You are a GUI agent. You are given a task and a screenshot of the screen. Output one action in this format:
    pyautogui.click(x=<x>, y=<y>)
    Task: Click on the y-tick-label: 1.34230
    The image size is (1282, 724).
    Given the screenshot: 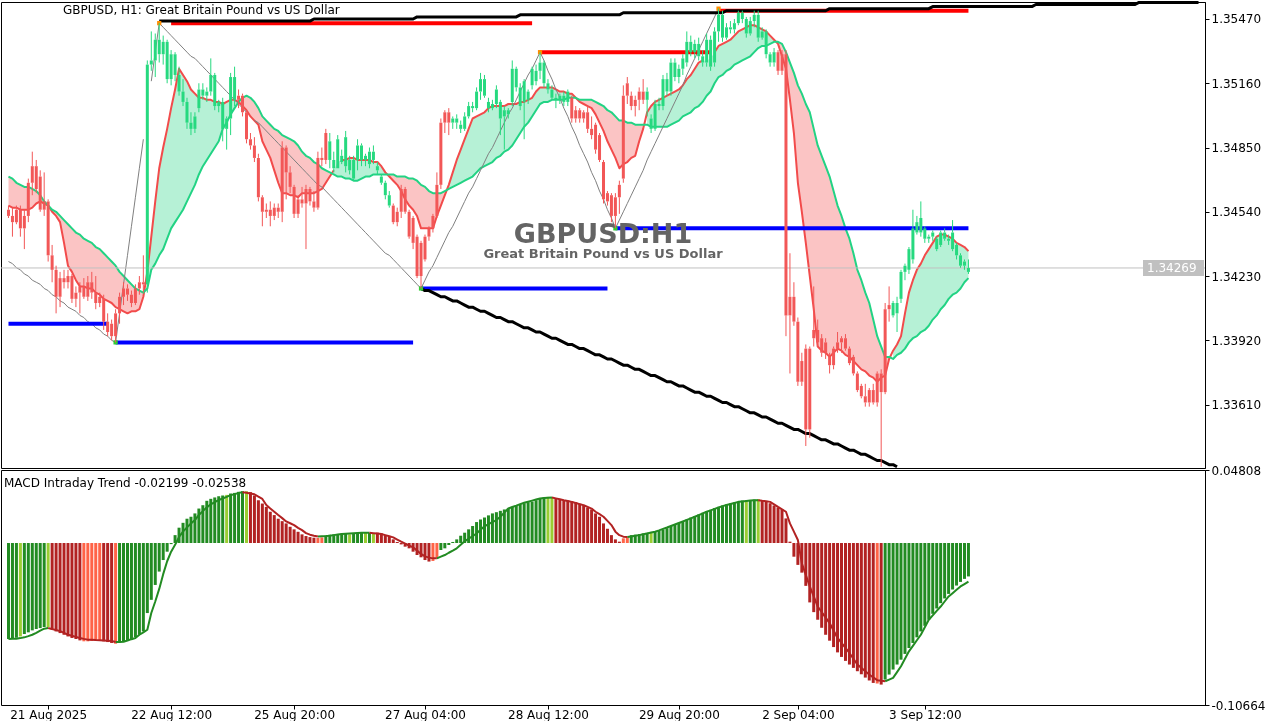 What is the action you would take?
    pyautogui.click(x=1236, y=276)
    